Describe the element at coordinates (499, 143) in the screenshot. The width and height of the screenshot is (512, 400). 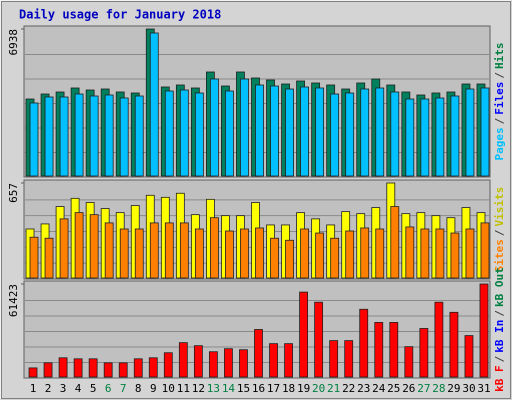
I see `legend-entry: Pages` at that location.